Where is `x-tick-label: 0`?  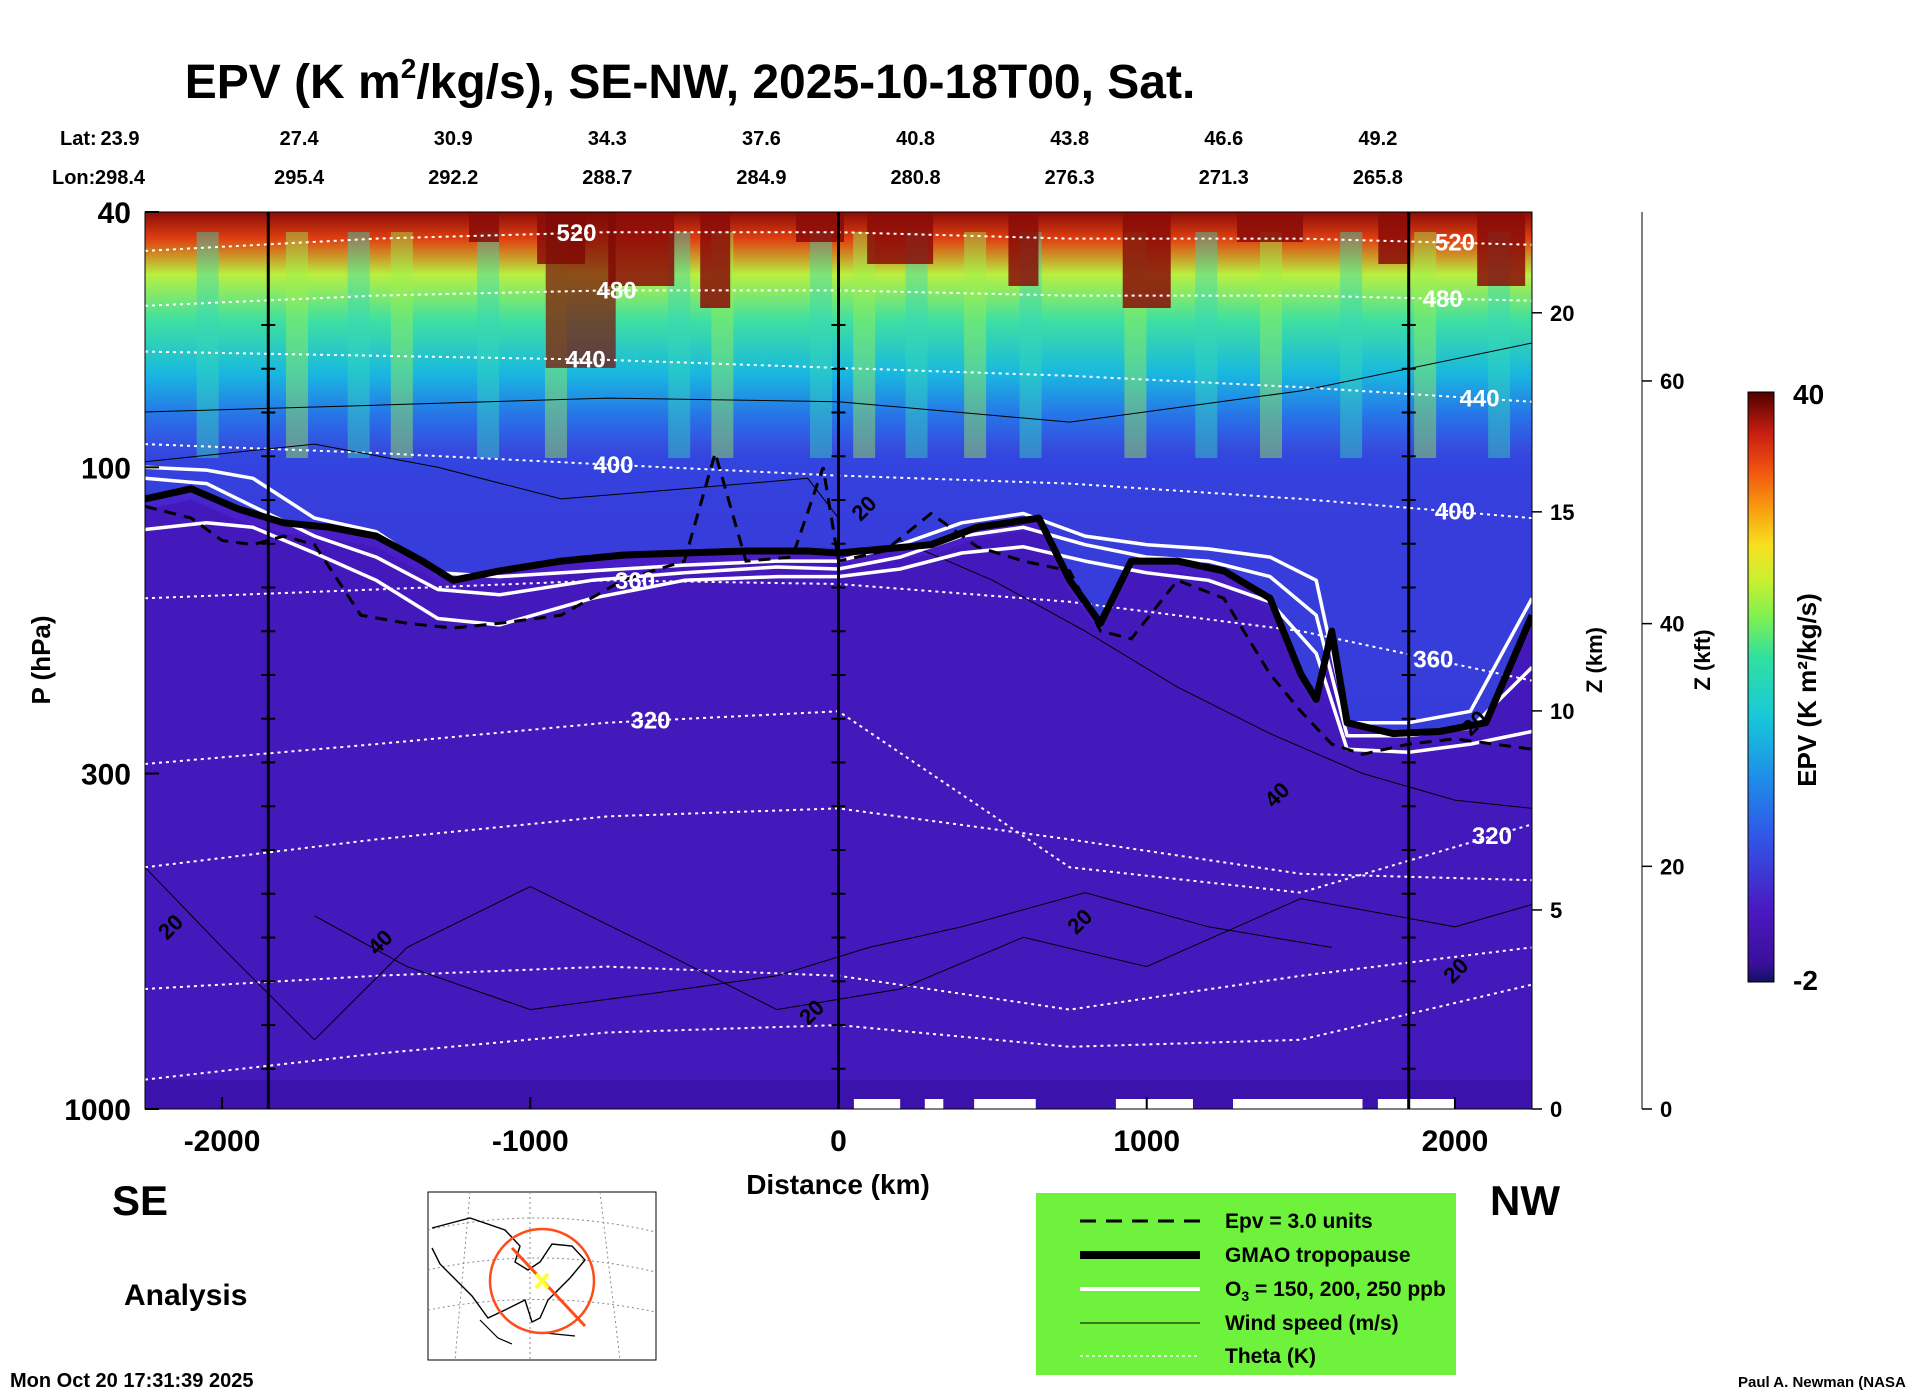 x-tick-label: 0 is located at coordinates (838, 1141).